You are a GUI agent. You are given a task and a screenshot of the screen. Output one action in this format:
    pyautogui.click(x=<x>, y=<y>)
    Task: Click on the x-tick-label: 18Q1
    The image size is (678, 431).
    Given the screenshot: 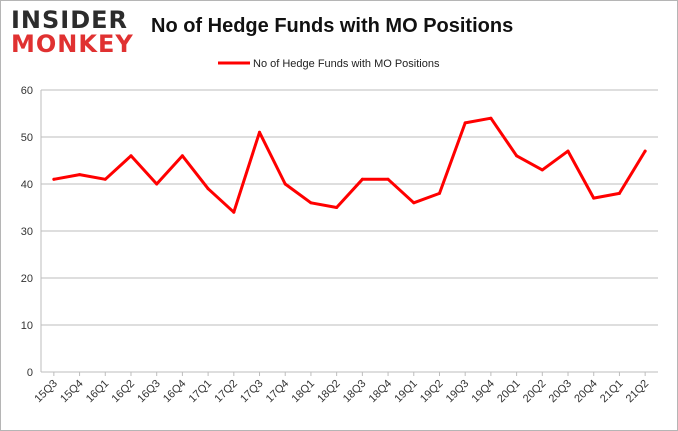 What is the action you would take?
    pyautogui.click(x=304, y=392)
    